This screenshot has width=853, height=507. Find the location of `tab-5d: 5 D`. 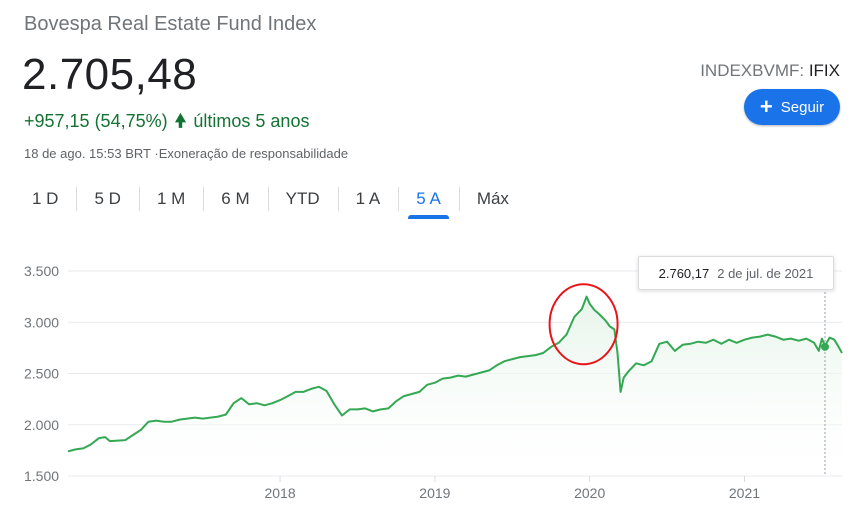

tab-5d: 5 D is located at coordinates (107, 200).